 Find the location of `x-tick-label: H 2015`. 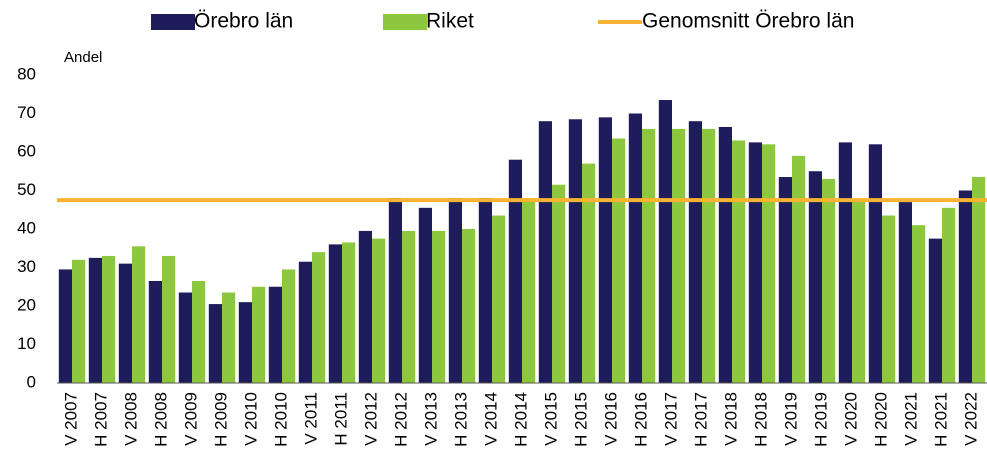

x-tick-label: H 2015 is located at coordinates (580, 419).